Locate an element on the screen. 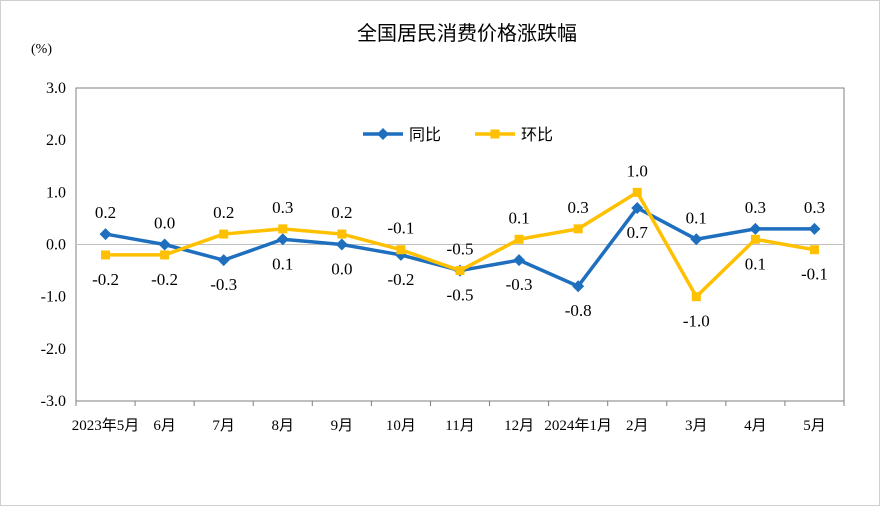 Image resolution: width=880 pixels, height=507 pixels. y-tick-label: -3.0 is located at coordinates (53, 401).